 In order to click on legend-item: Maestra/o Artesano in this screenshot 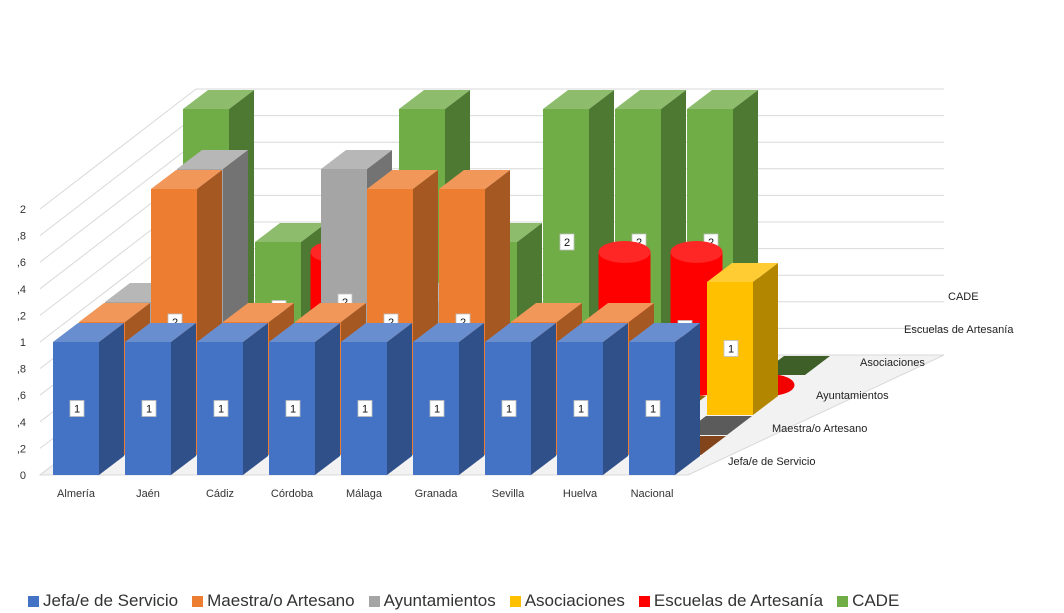, I will do `click(273, 601)`.